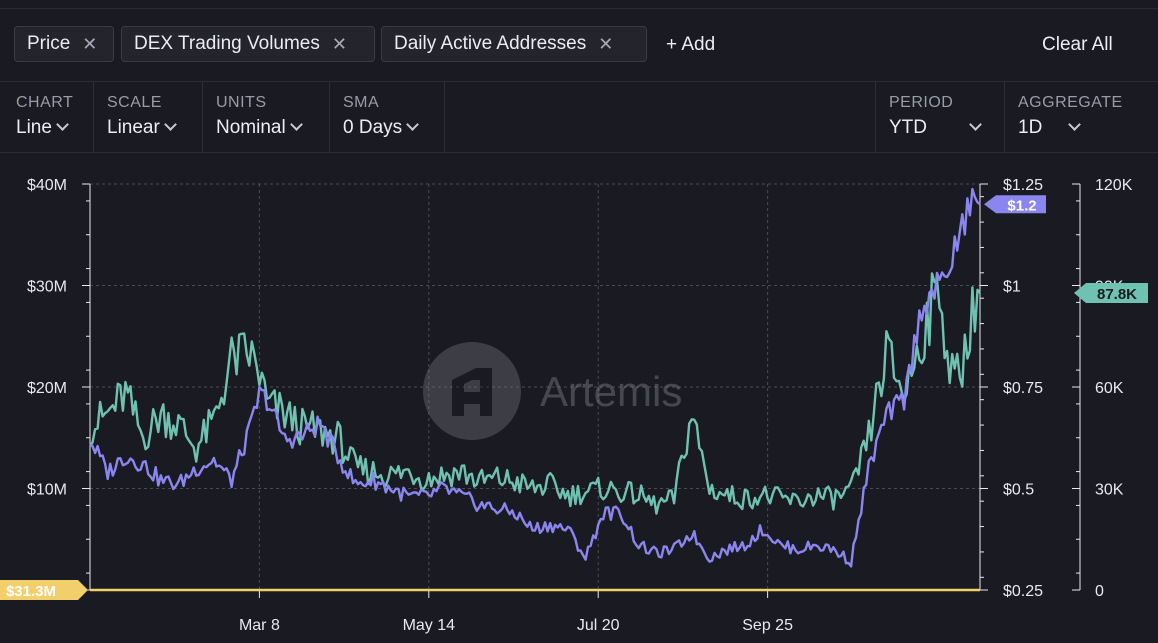 This screenshot has height=643, width=1158. I want to click on y-left-tick-label: $40M, so click(47, 185).